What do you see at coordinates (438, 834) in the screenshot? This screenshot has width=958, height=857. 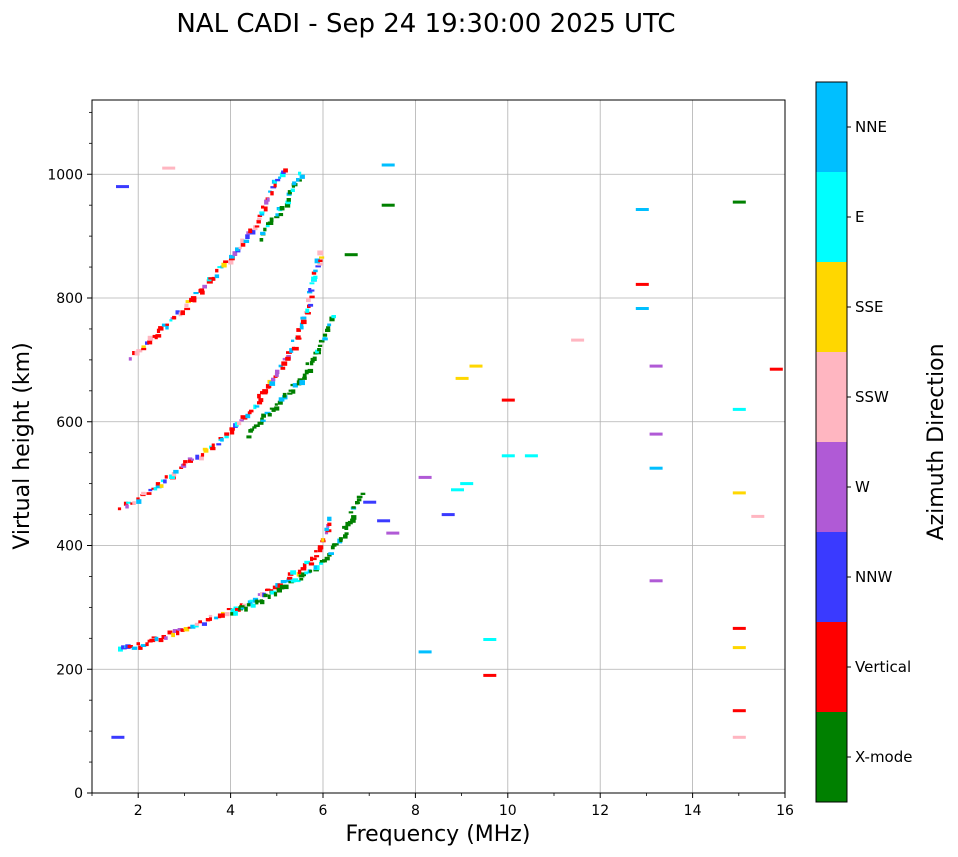 I see `x-axis-label: Frequency (MHz)` at bounding box center [438, 834].